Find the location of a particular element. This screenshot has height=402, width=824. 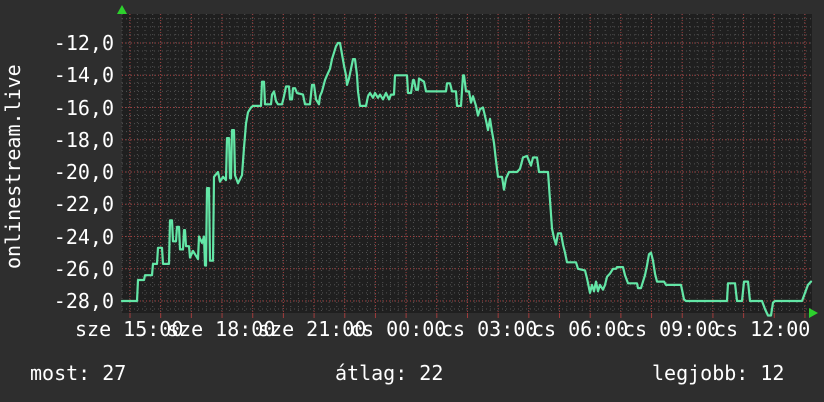

stat-legjobb: legjobb: 12 is located at coordinates (718, 373).